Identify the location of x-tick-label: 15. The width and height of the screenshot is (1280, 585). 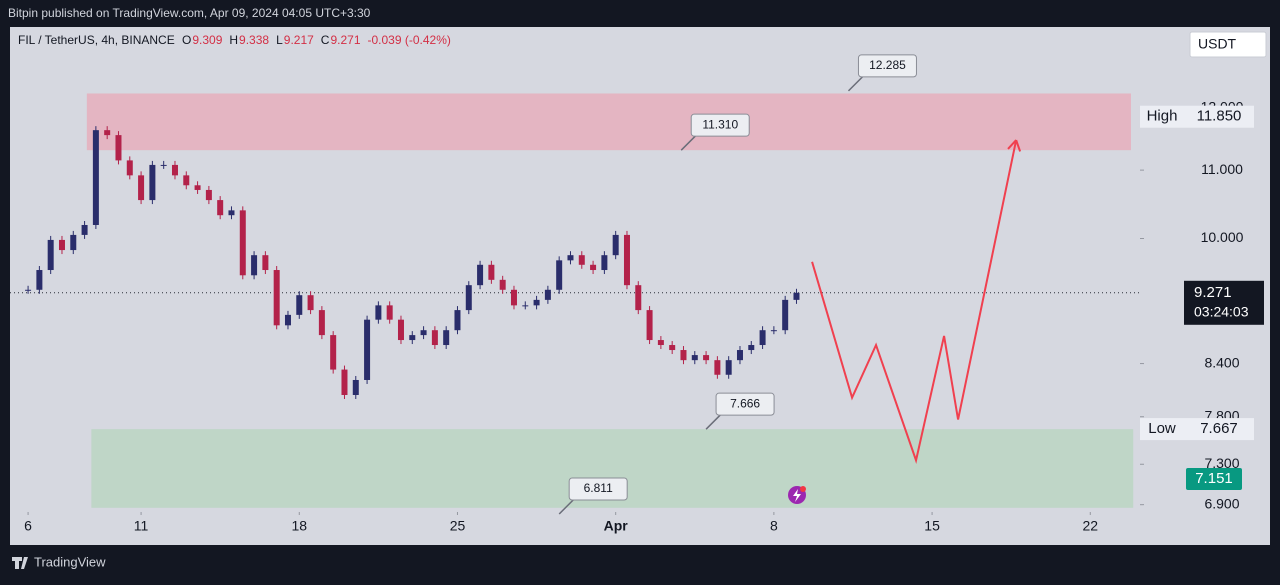
(932, 526).